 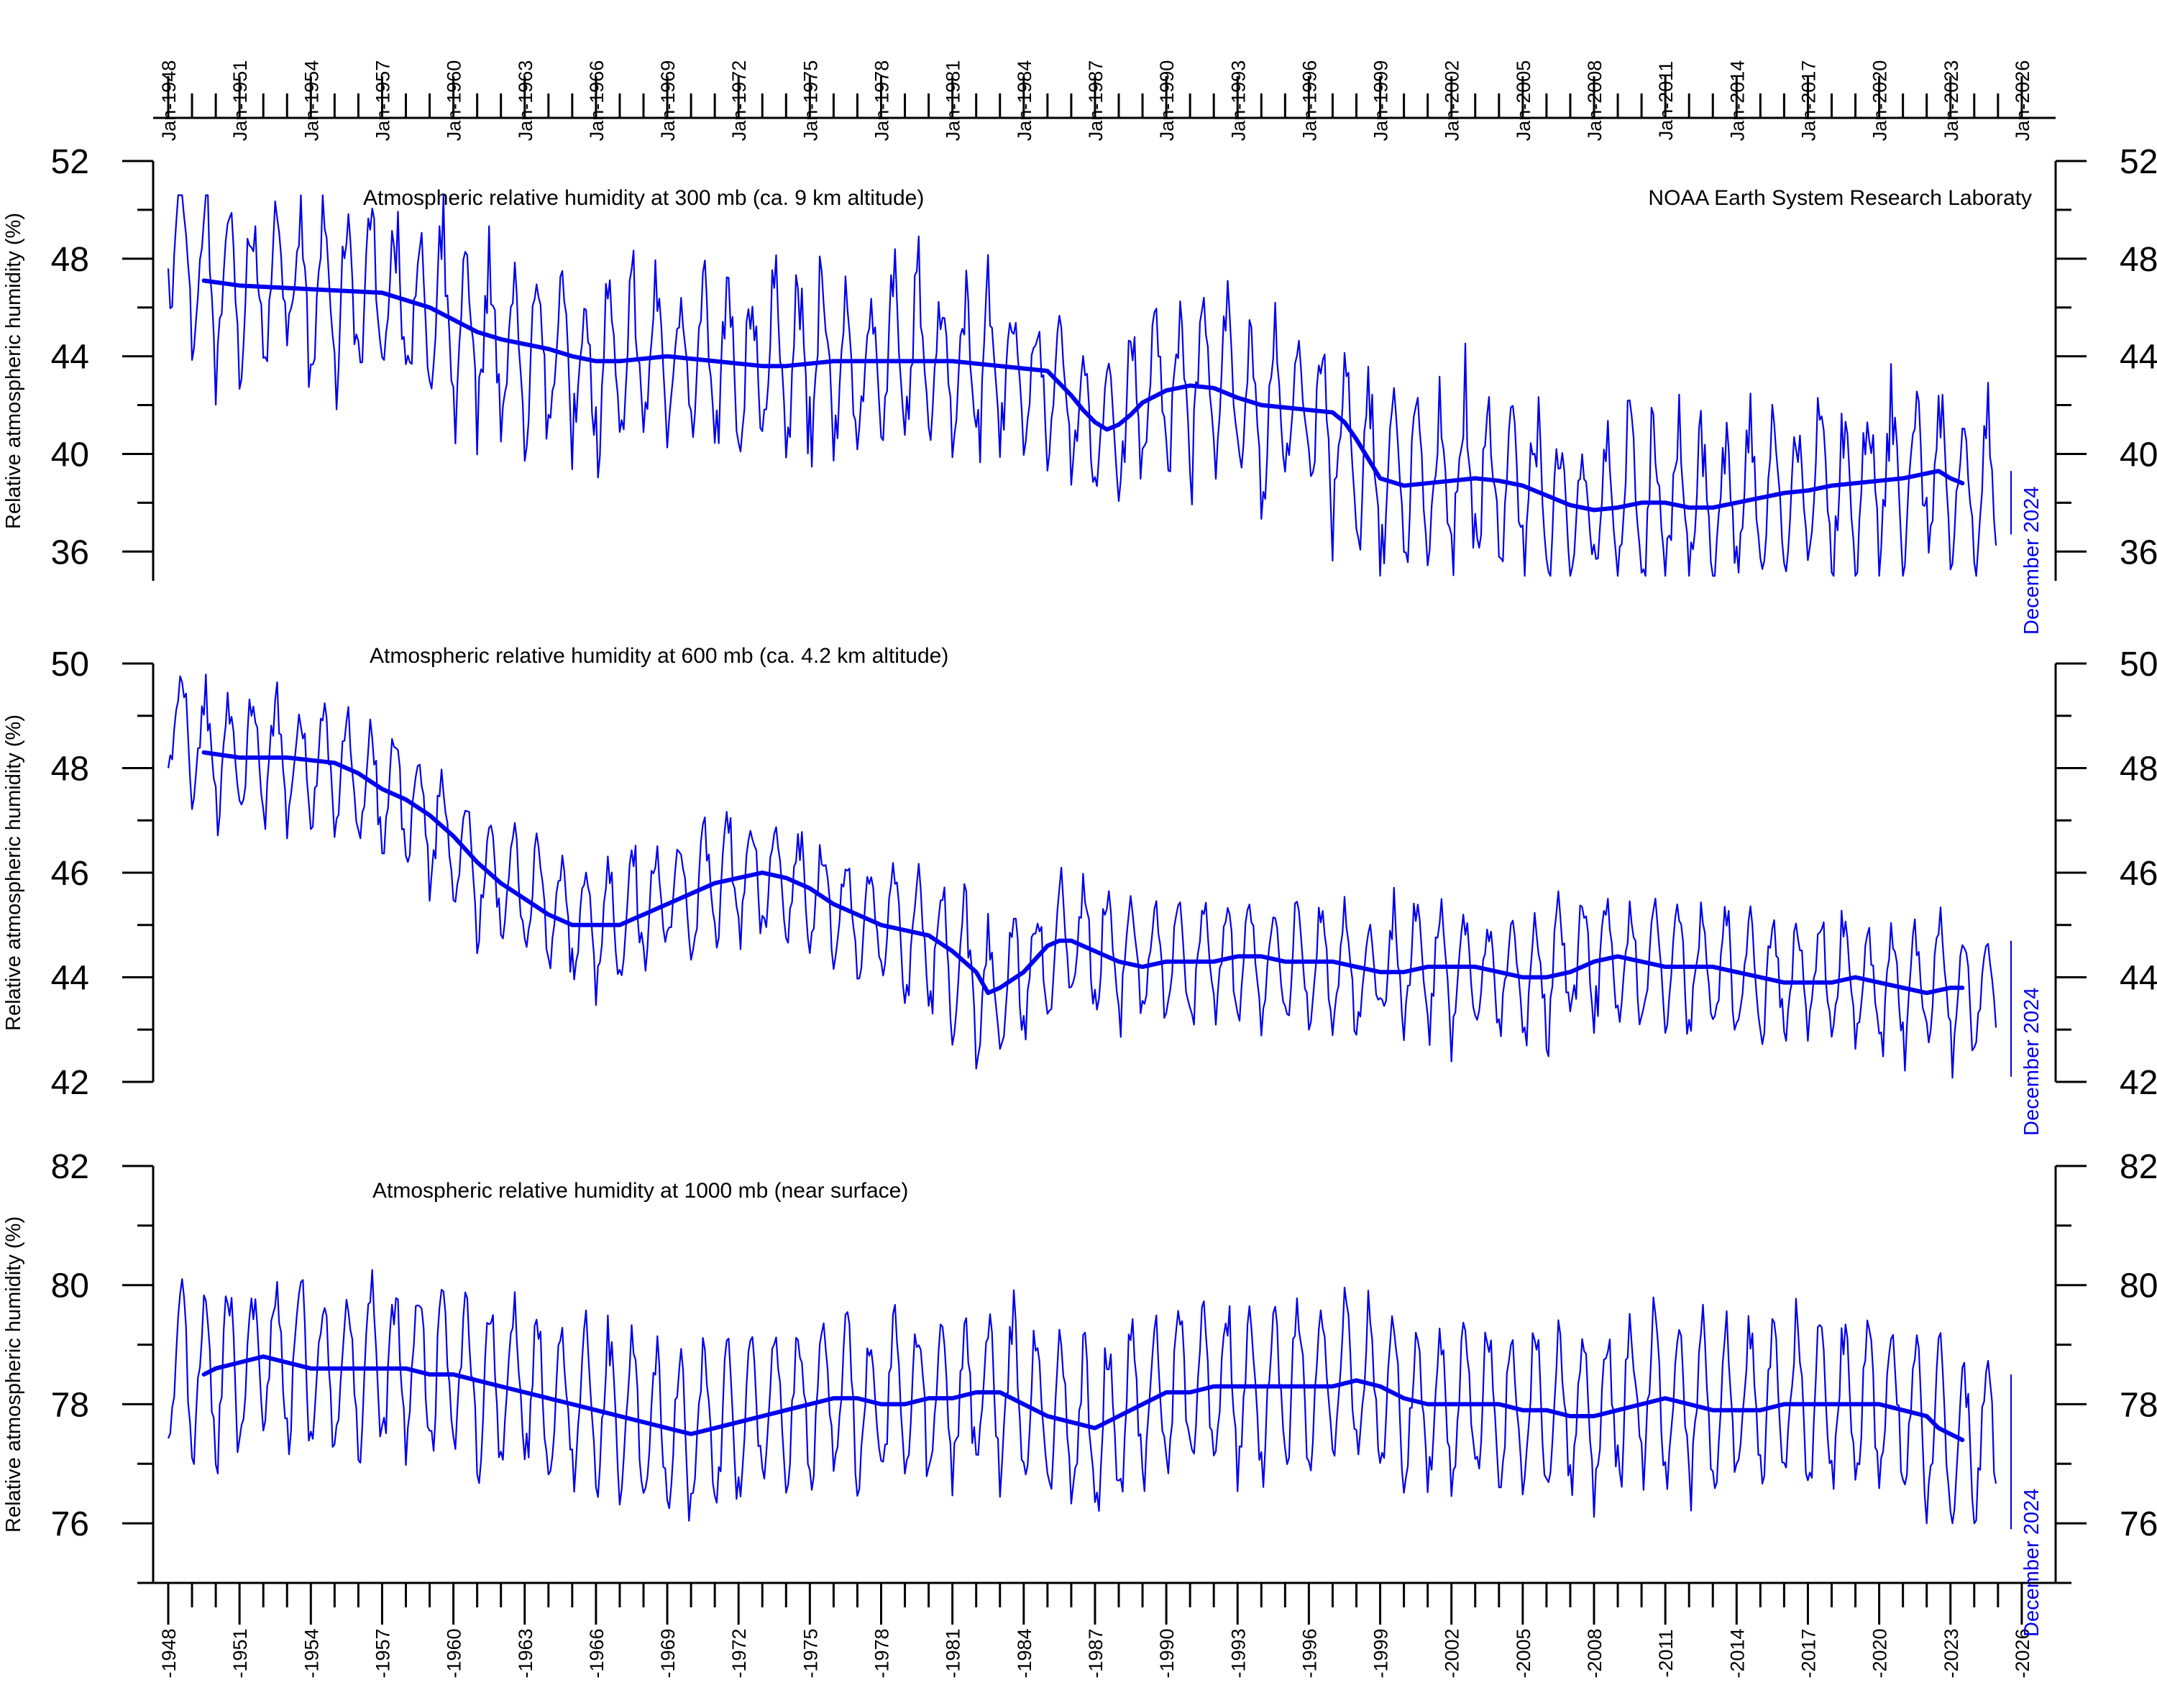 What do you see at coordinates (454, 101) in the screenshot?
I see `time-tick-label: Jan-1960` at bounding box center [454, 101].